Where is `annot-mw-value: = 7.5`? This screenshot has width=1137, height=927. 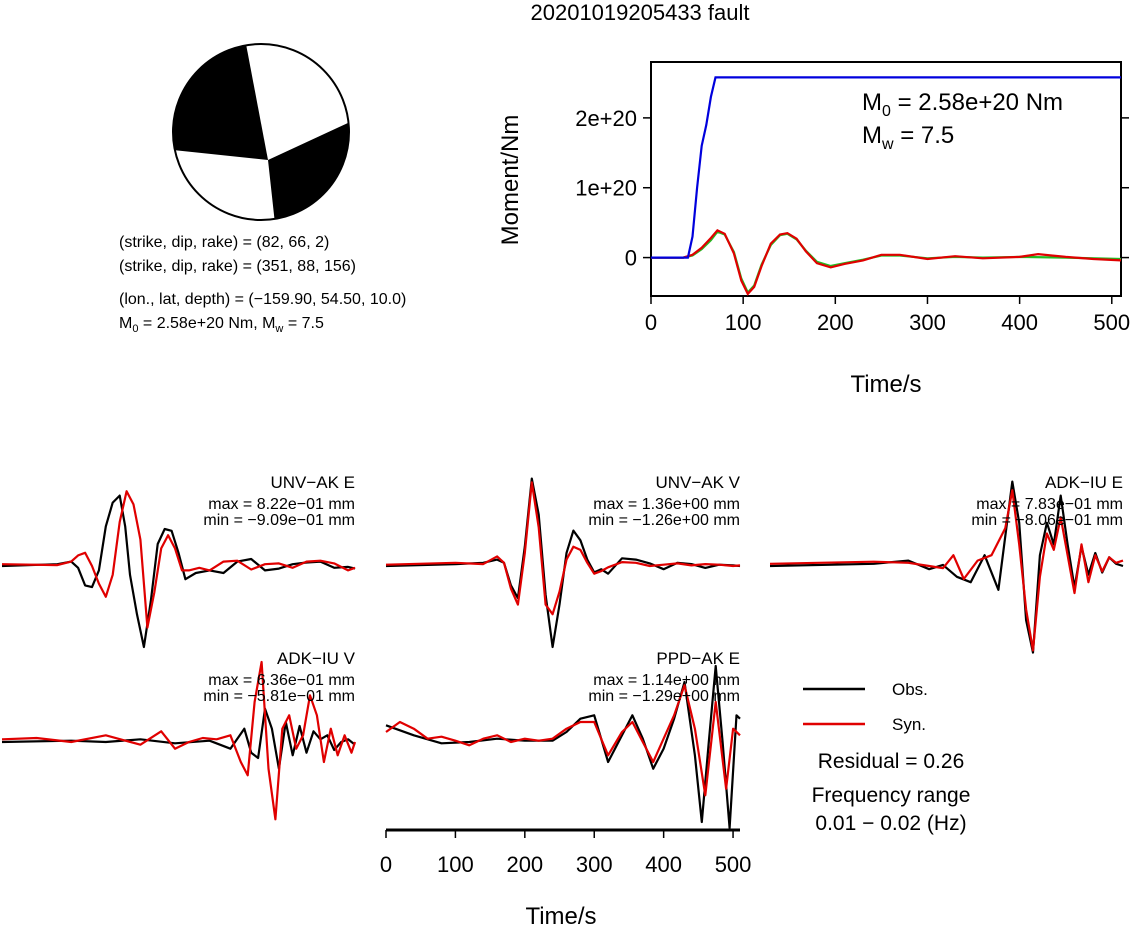
annot-mw-value: = 7.5 is located at coordinates (924, 135).